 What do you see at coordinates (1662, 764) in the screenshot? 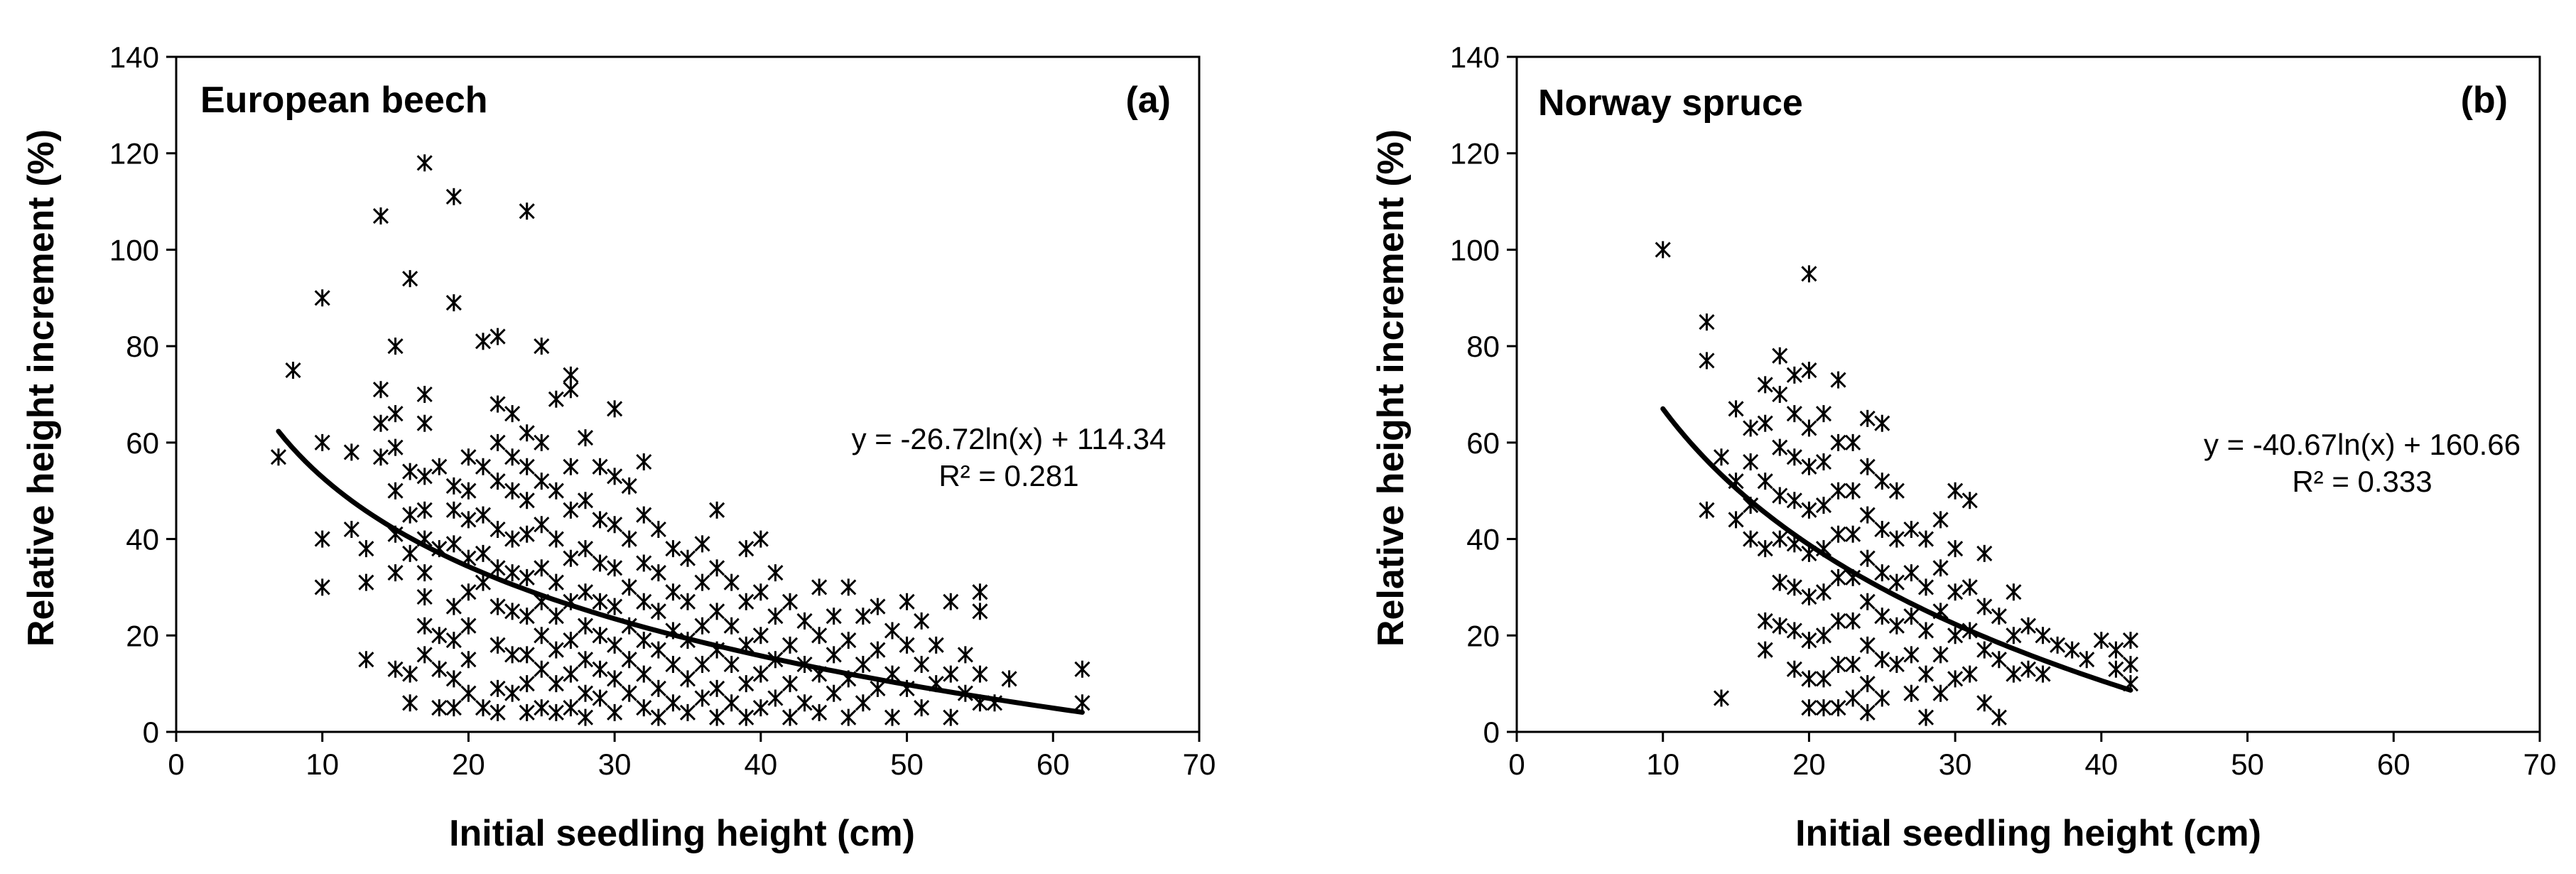
I see `x-tick-label: 10` at bounding box center [1662, 764].